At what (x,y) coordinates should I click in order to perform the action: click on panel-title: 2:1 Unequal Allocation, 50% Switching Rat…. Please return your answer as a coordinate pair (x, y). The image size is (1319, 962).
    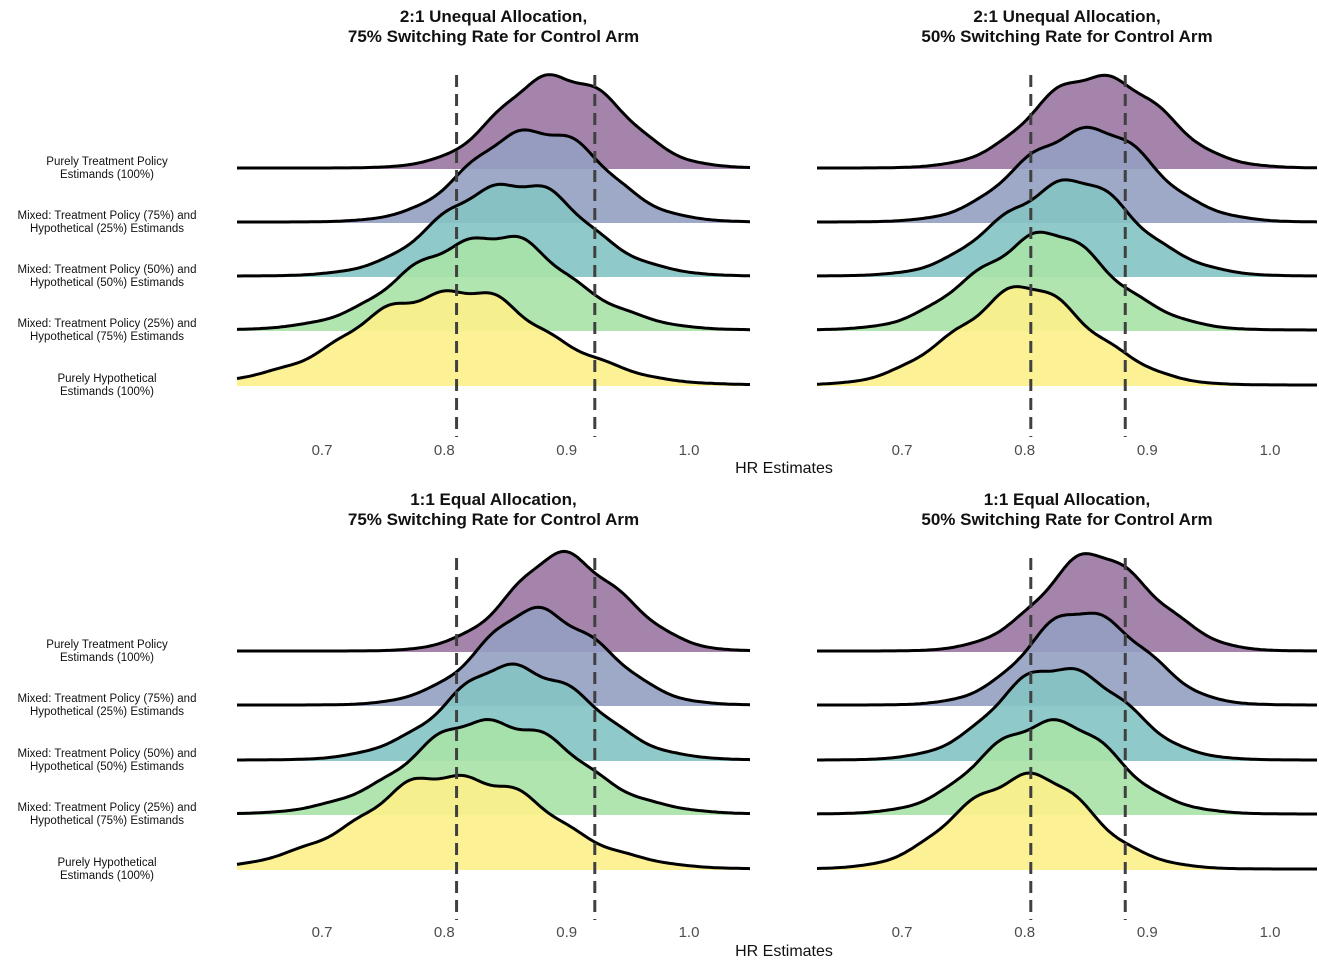
    Looking at the image, I should click on (1066, 26).